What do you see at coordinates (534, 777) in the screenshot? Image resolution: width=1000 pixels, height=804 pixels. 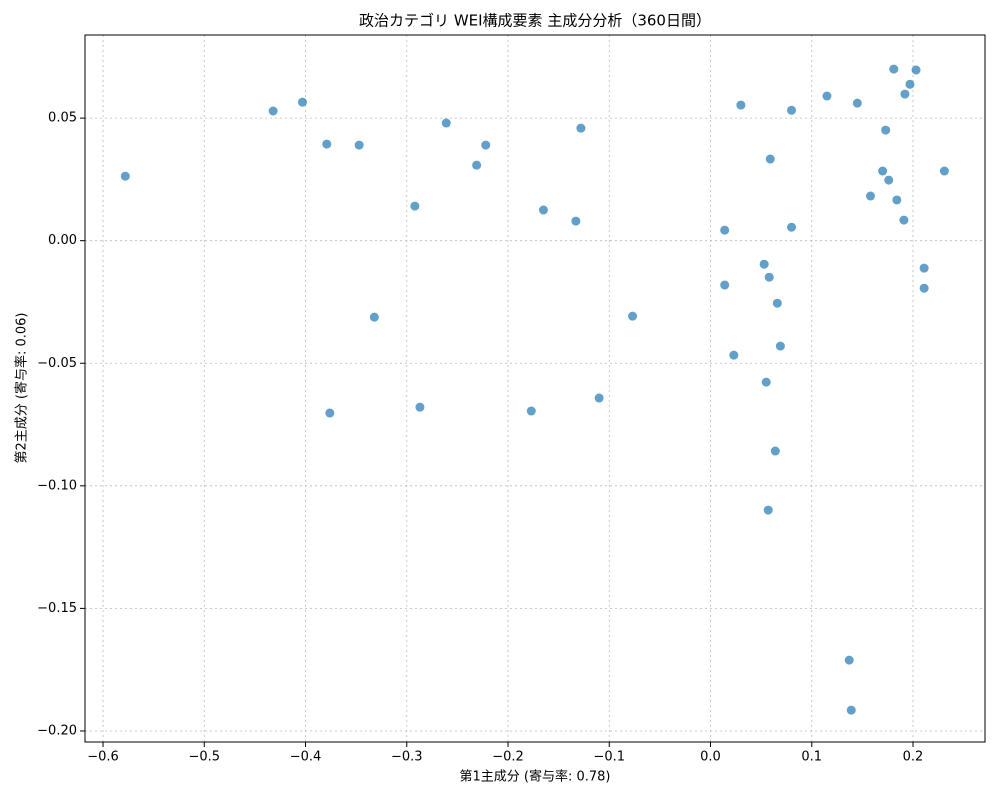 I see `x-axis-label: 第1主成分 (寄与率: 0.78)` at bounding box center [534, 777].